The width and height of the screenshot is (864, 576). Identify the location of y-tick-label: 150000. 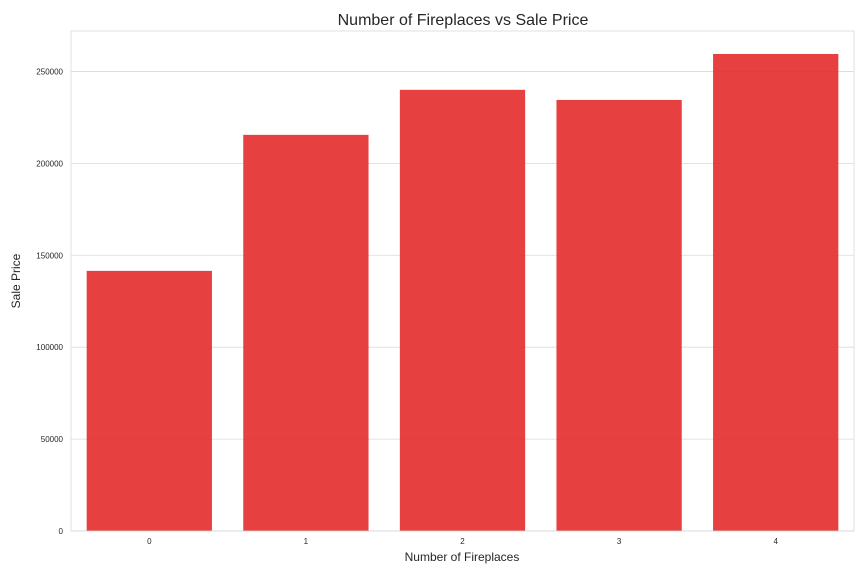
(49, 255).